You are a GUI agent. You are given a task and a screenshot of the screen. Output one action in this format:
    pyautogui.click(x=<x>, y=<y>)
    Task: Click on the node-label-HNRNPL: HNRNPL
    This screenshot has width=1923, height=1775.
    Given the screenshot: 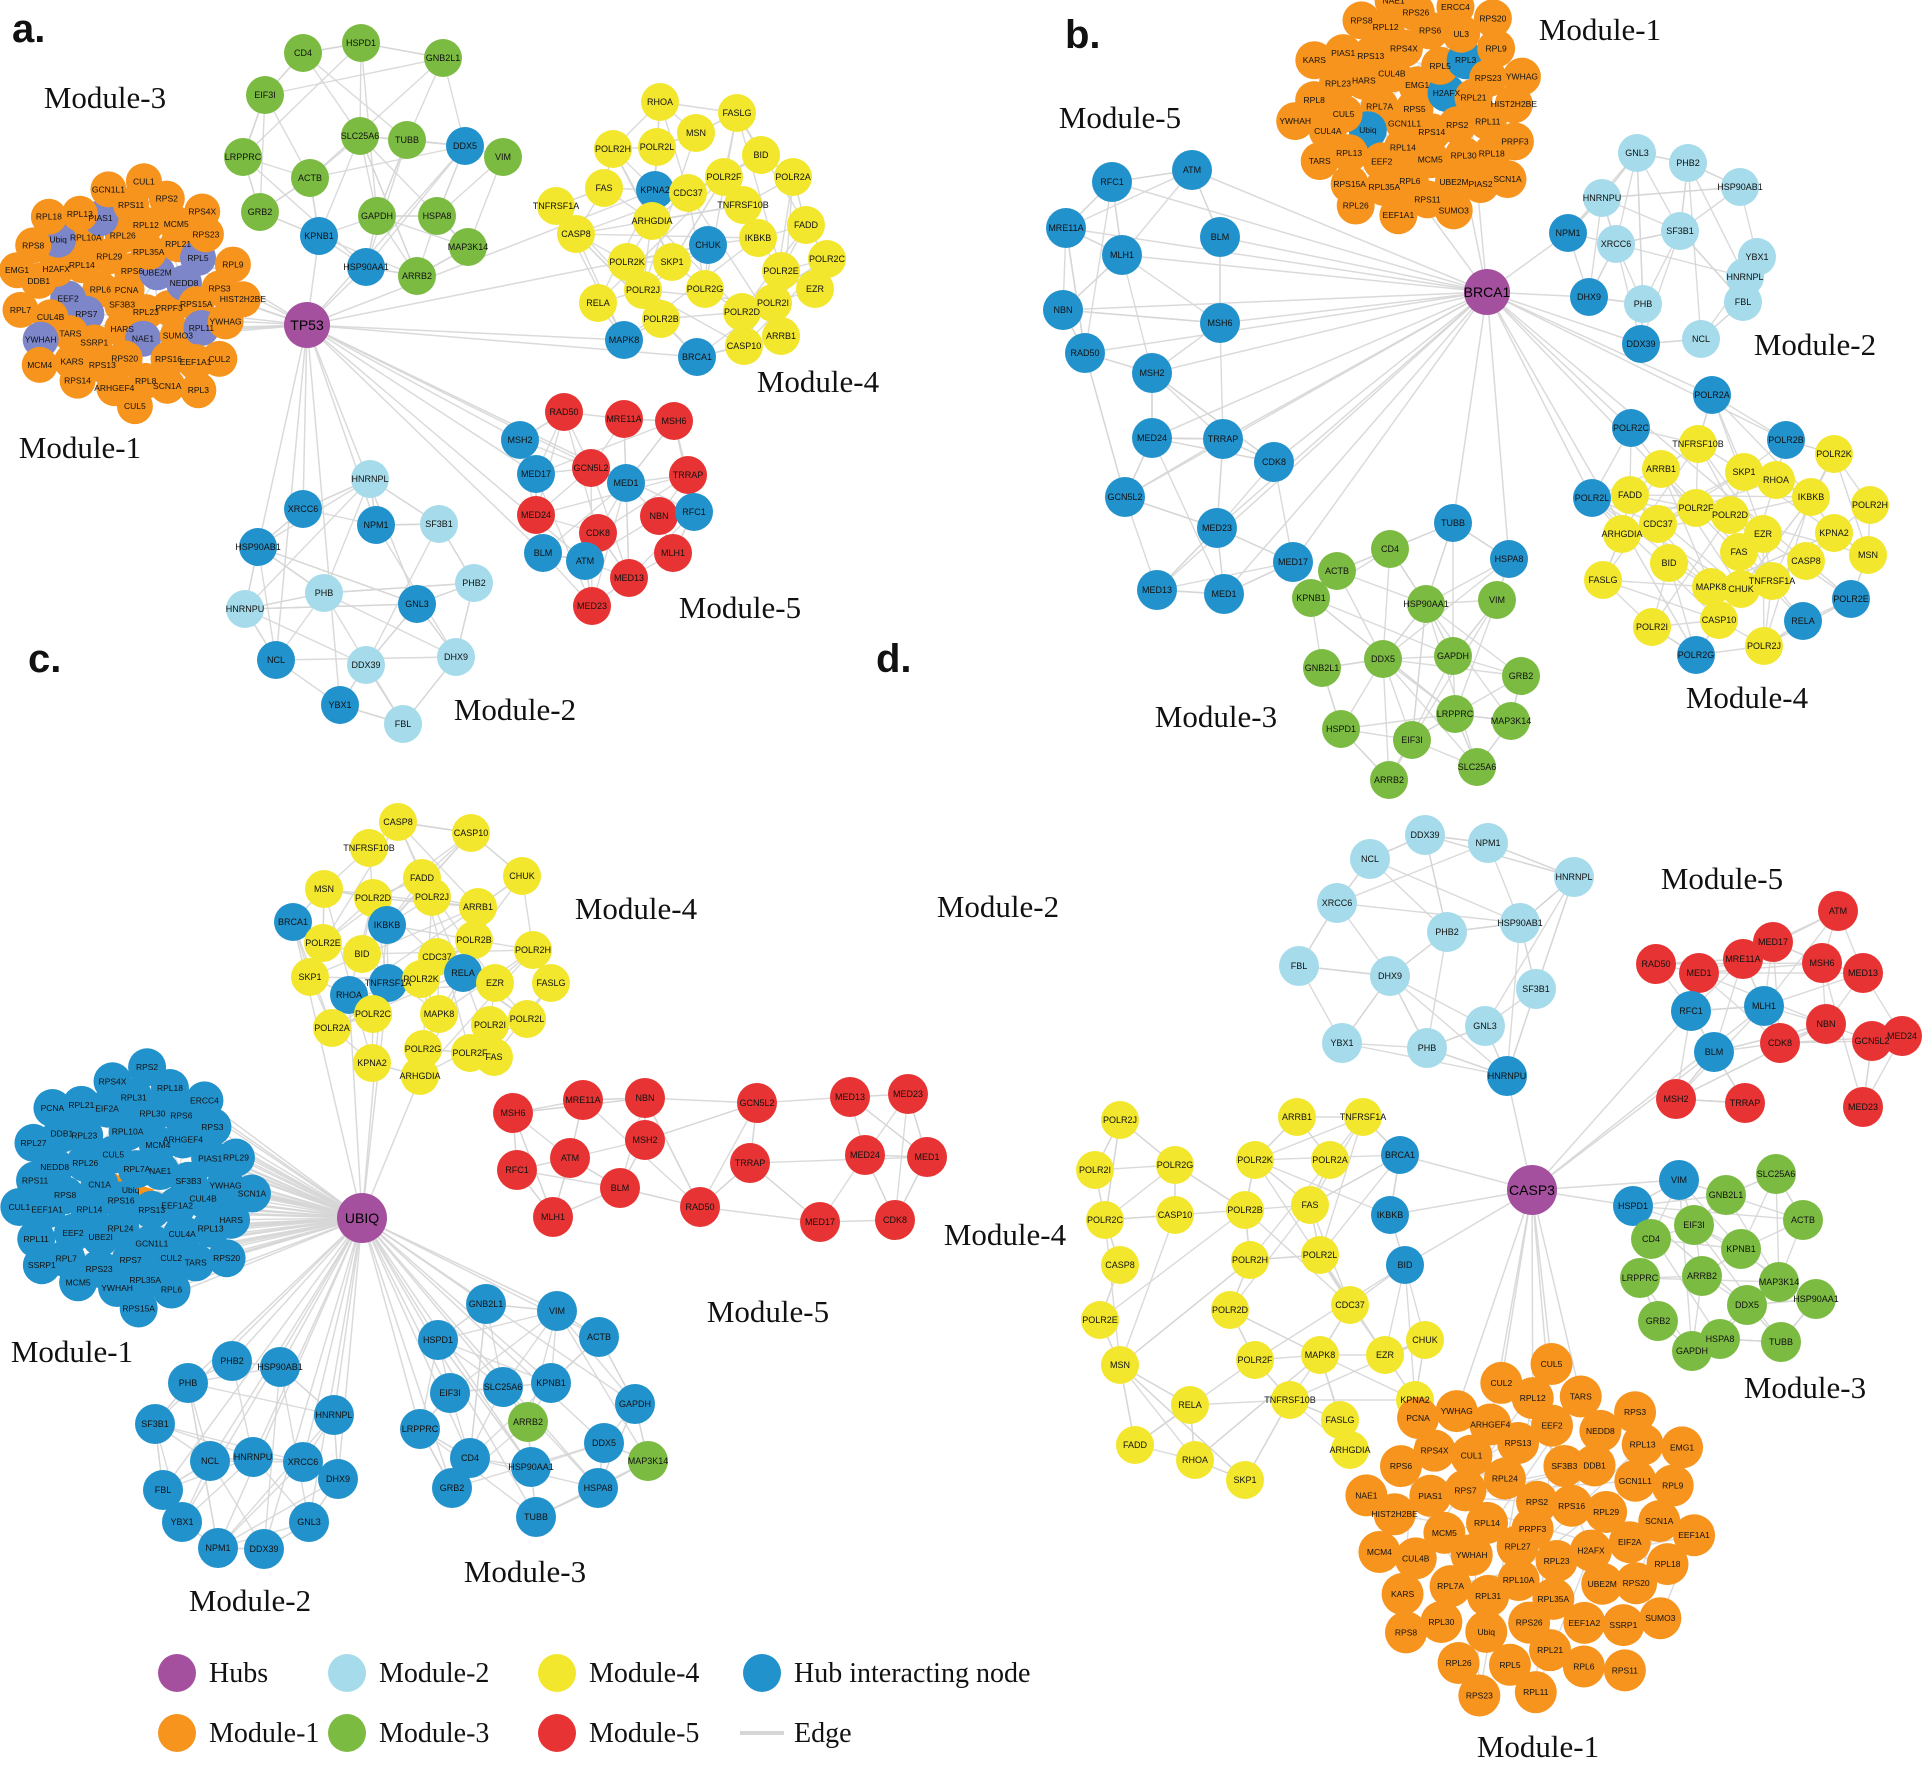 What is the action you would take?
    pyautogui.click(x=369, y=479)
    